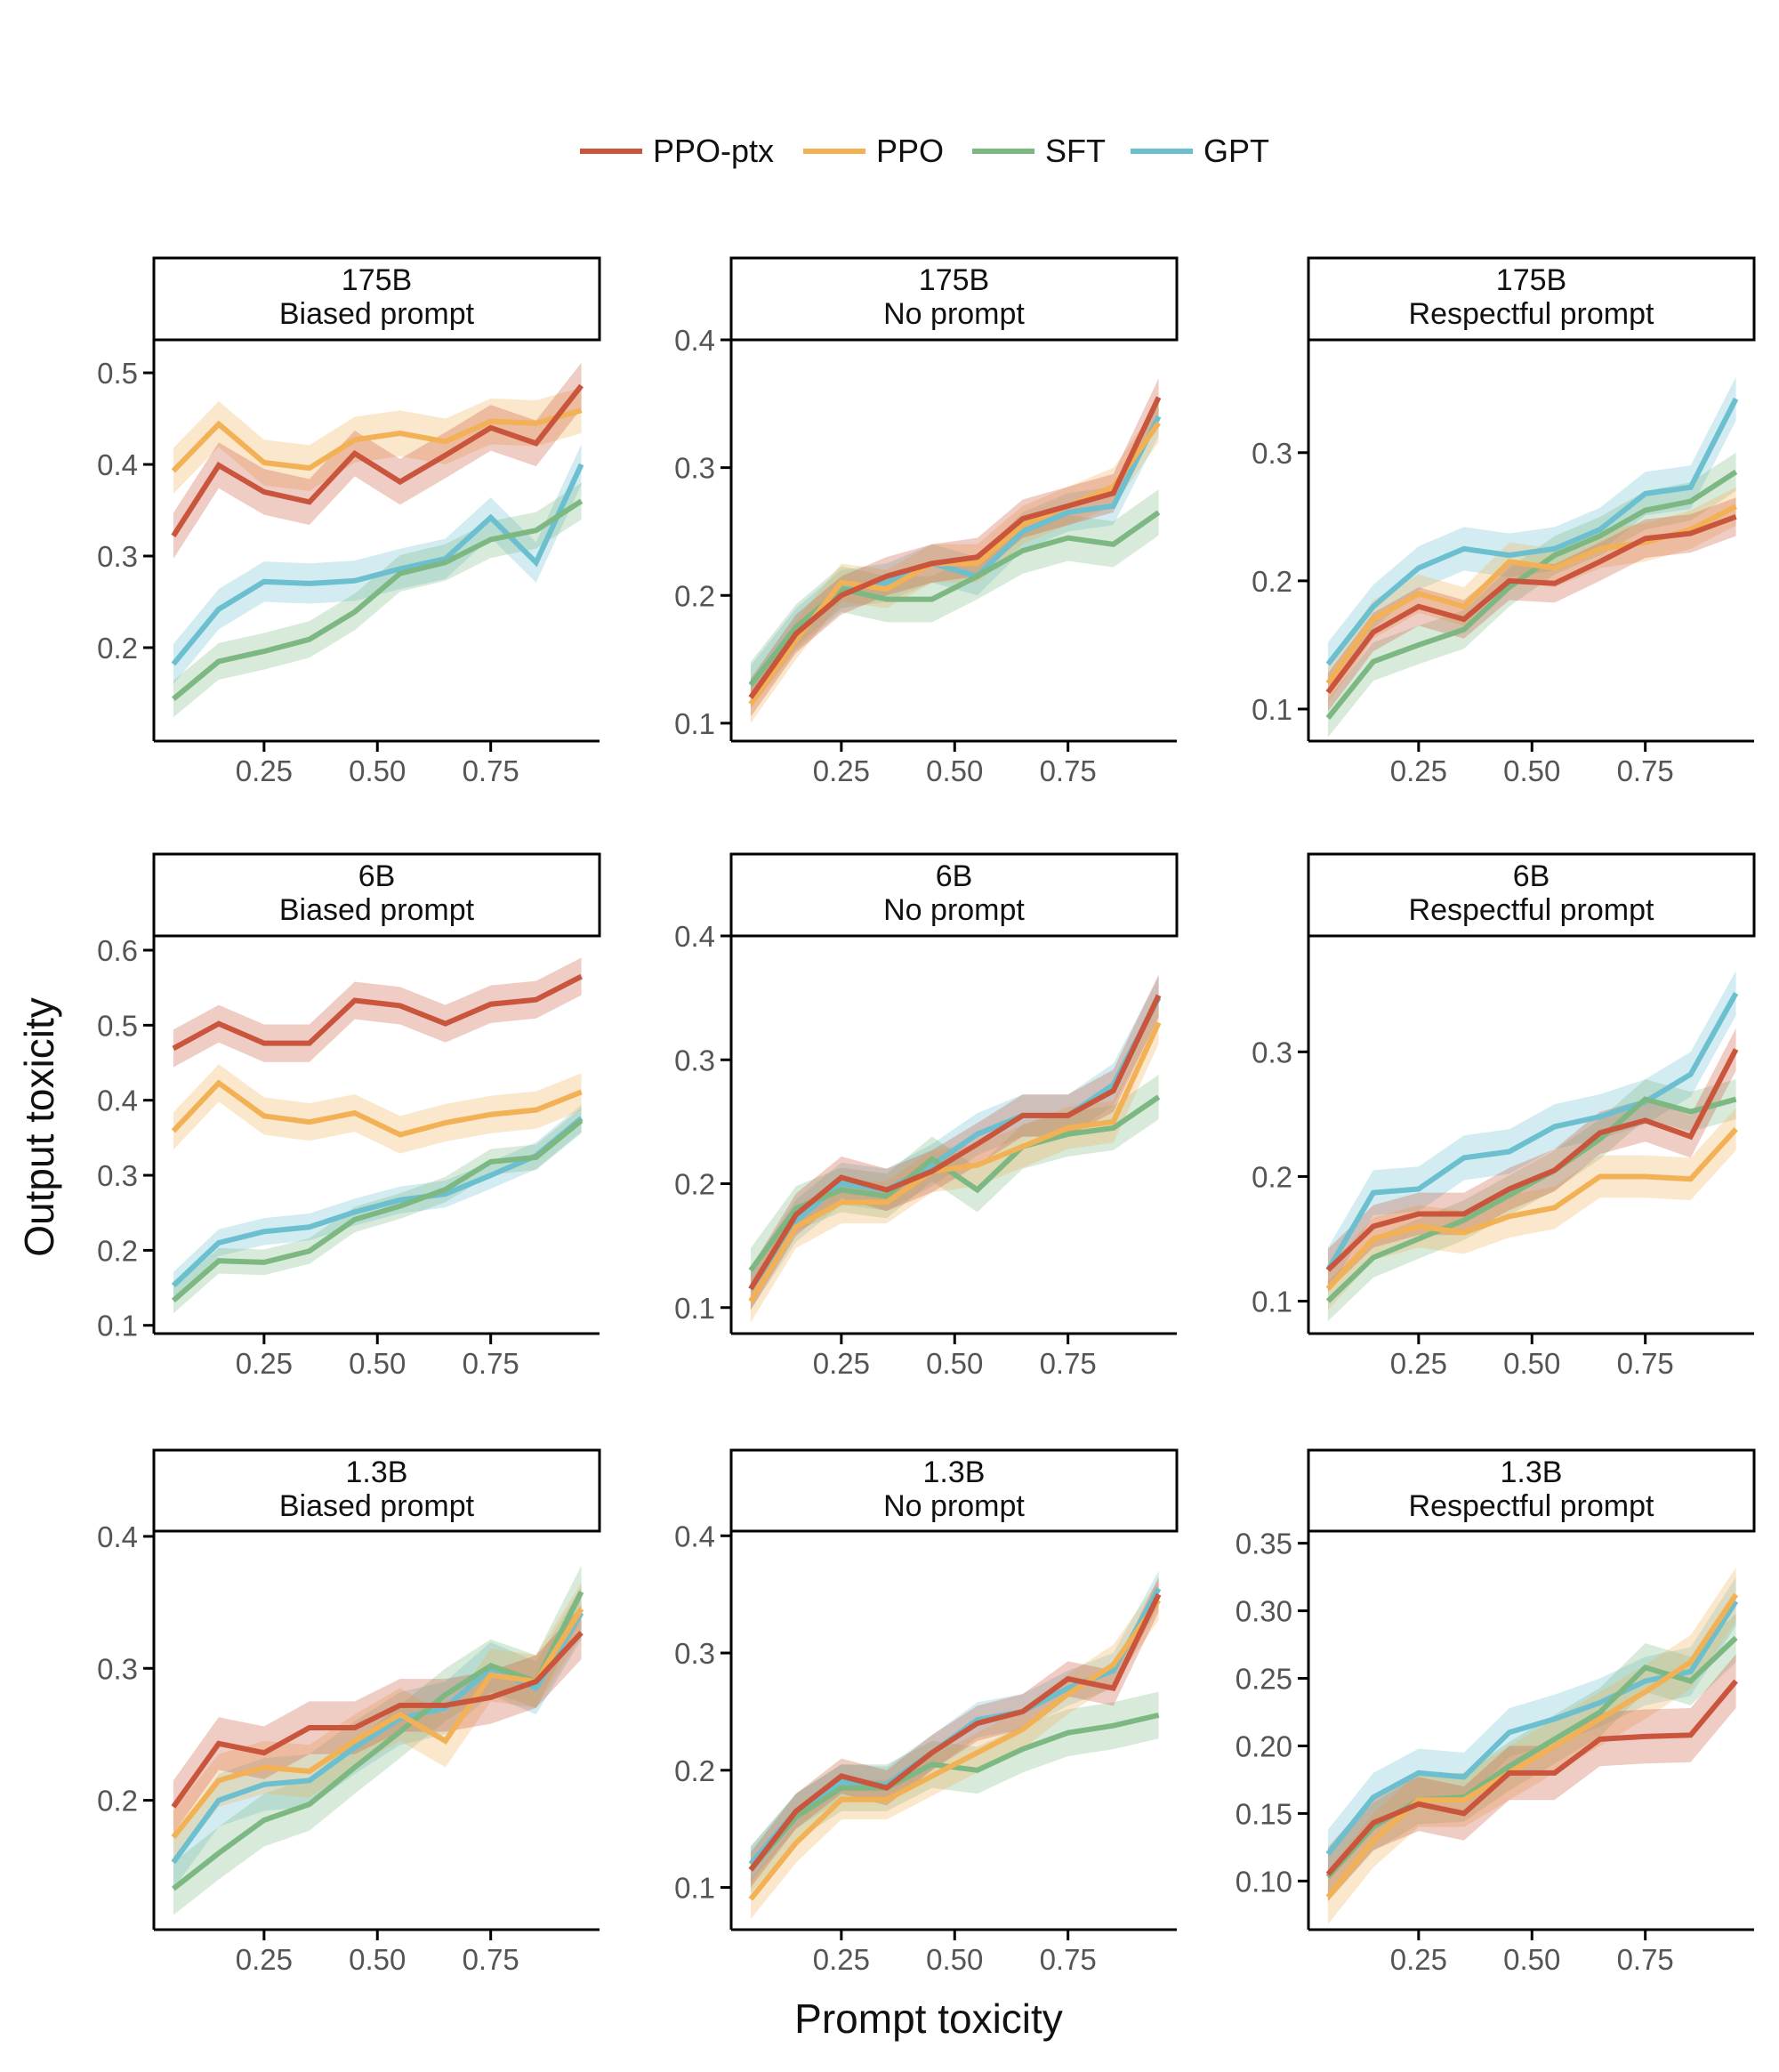 The image size is (1779, 2072). Describe the element at coordinates (1264, 1813) in the screenshot. I see `y-tick-label: 0.15` at that location.